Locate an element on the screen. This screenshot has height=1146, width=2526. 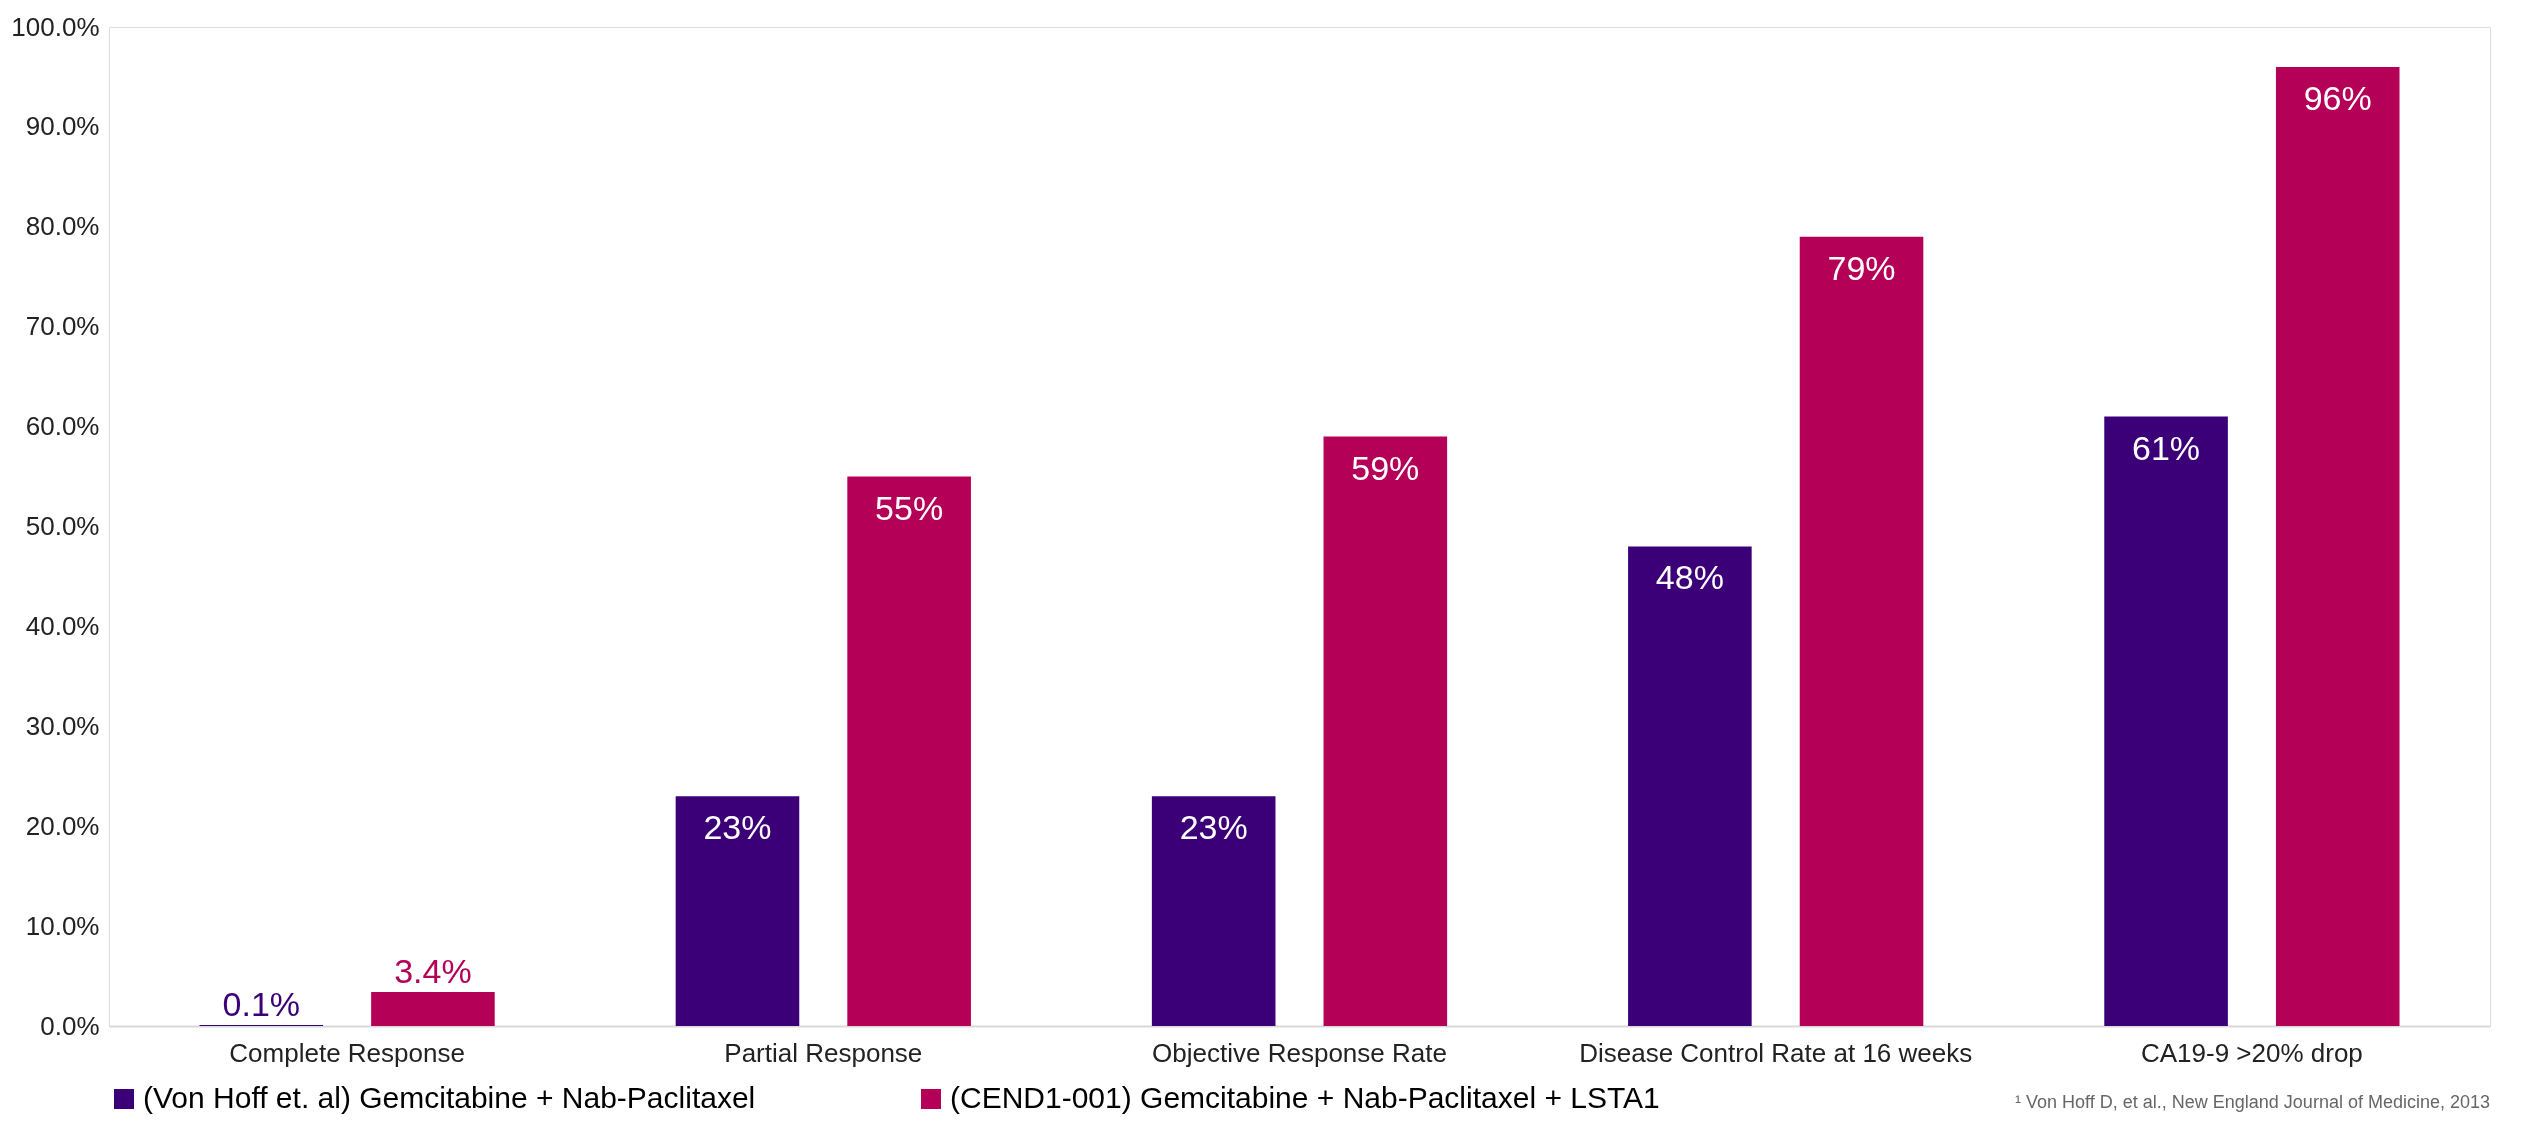
y-tick-label: 20.0% is located at coordinates (62, 825).